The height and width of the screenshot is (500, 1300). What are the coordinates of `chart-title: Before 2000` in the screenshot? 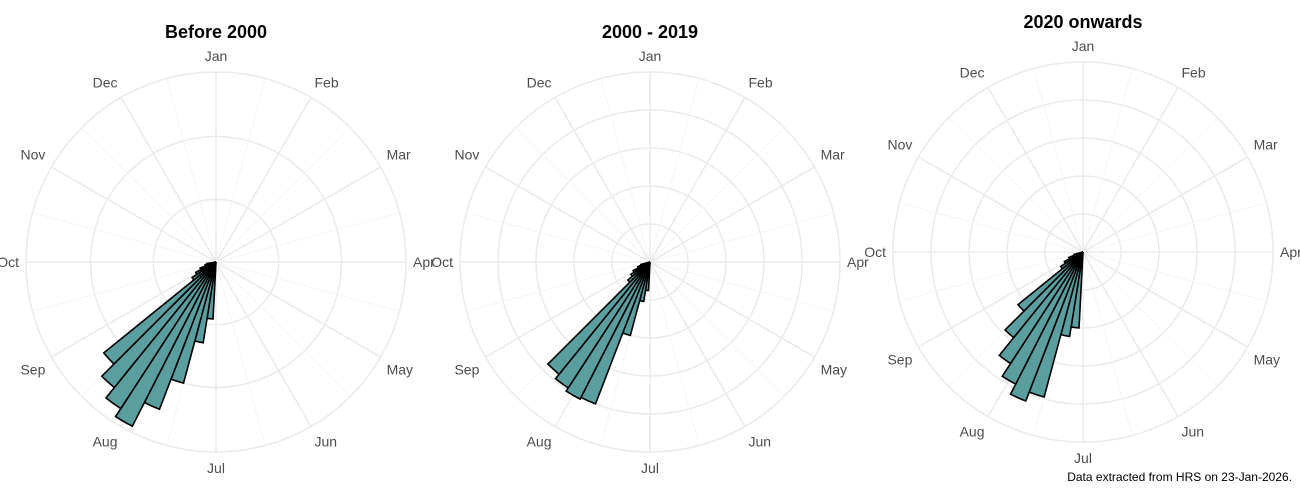 It's located at (216, 32).